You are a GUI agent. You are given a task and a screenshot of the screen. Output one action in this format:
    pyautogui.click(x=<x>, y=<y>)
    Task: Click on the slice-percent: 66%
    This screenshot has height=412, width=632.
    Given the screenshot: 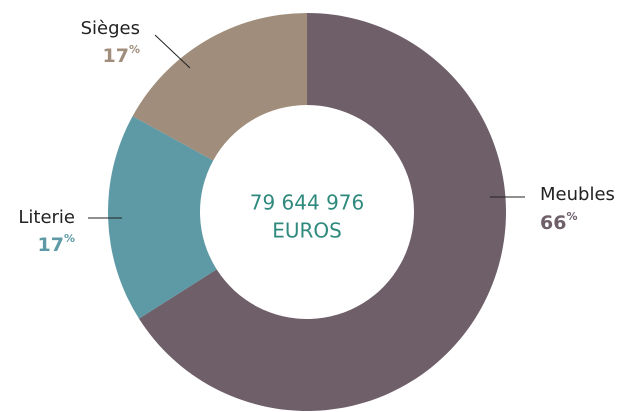 What is the action you would take?
    pyautogui.click(x=558, y=222)
    